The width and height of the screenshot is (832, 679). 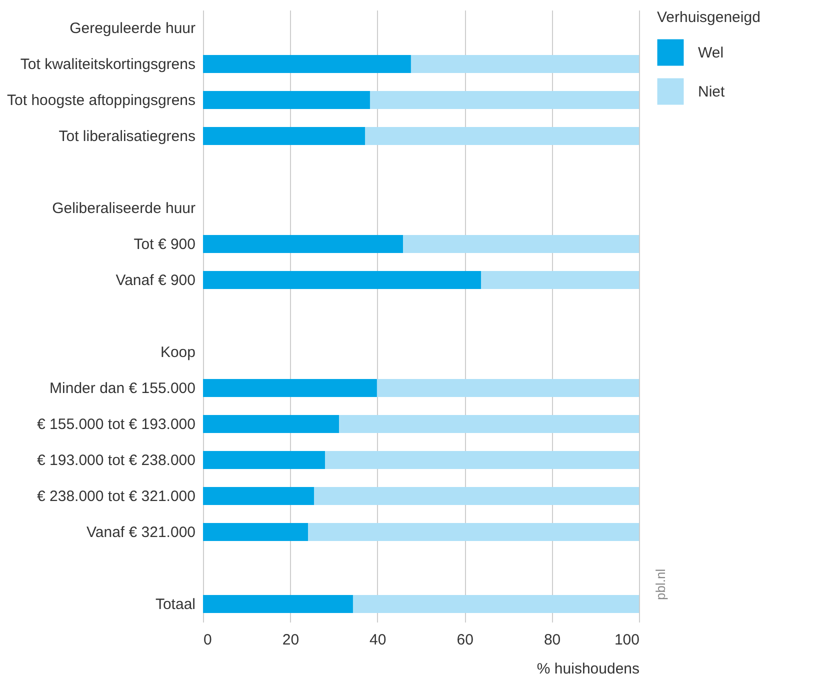 I want to click on y-tick-label: Vanaf € 900, so click(x=156, y=280).